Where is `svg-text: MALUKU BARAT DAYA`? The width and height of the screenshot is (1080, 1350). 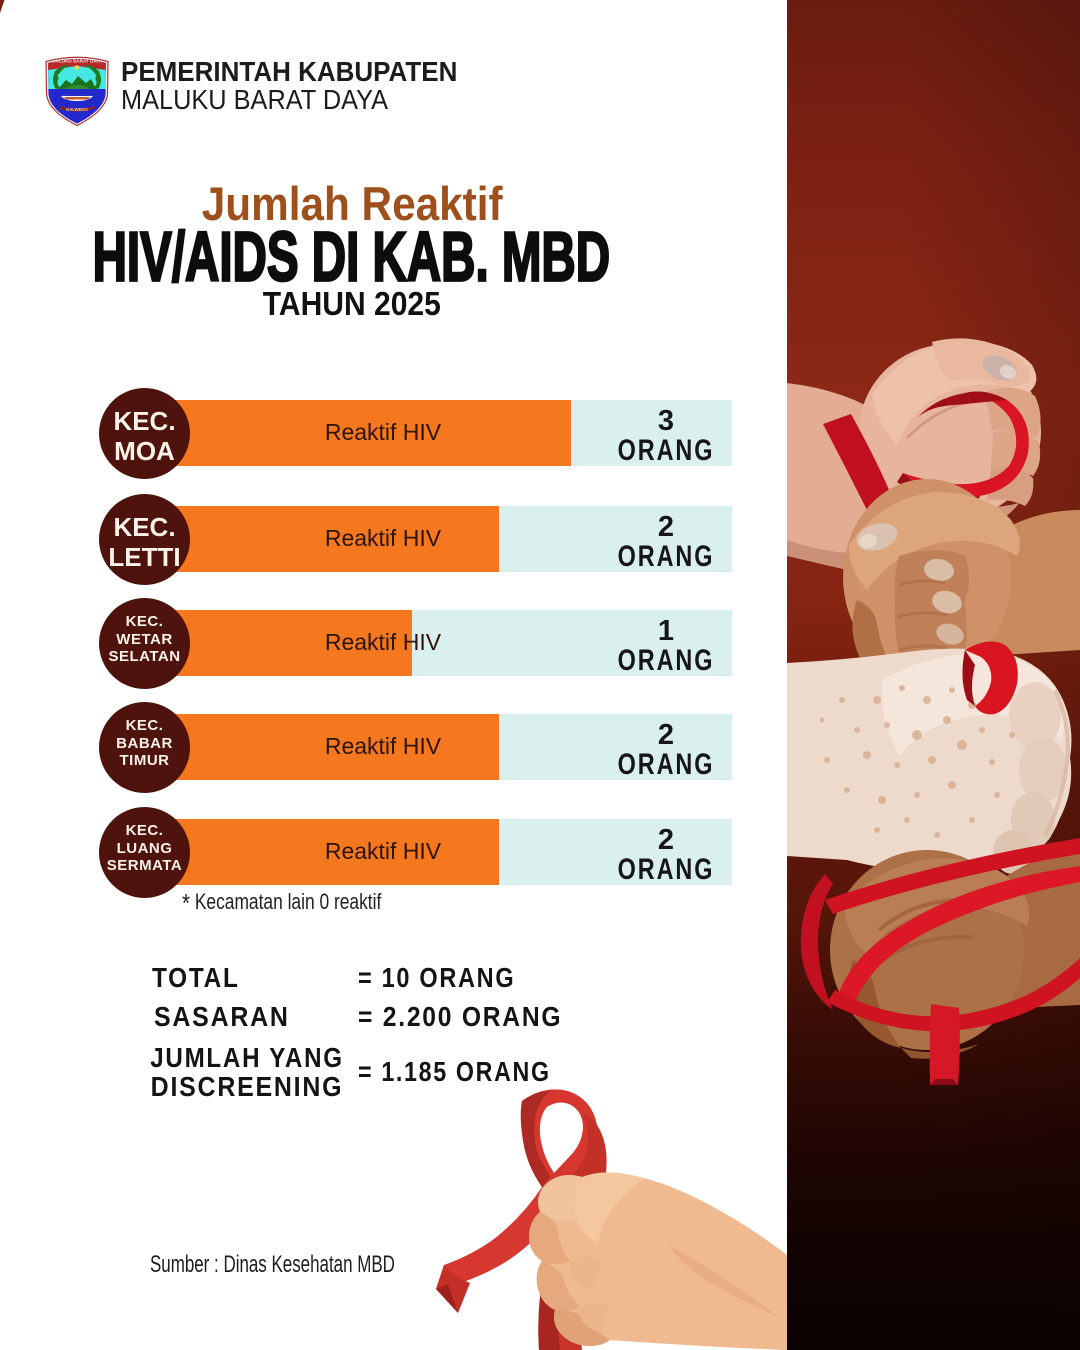
svg-text: MALUKU BARAT DAYA is located at coordinates (77, 61).